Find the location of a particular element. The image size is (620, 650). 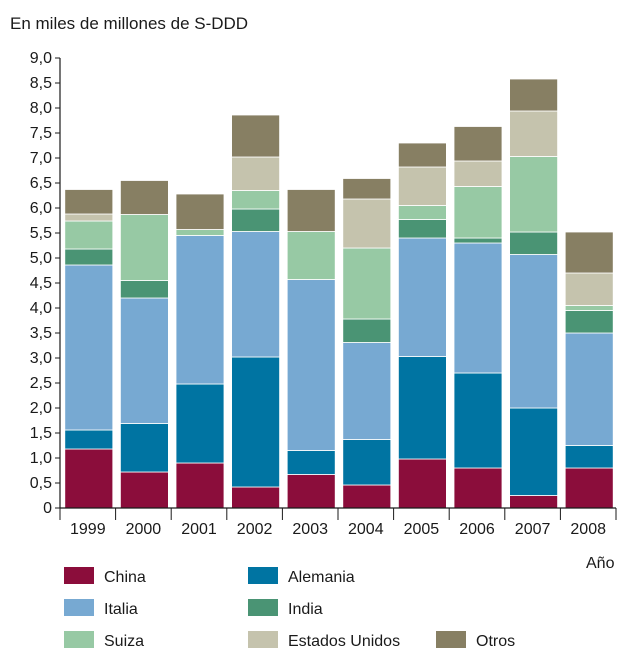

x-tick-label: 2004 is located at coordinates (366, 529).